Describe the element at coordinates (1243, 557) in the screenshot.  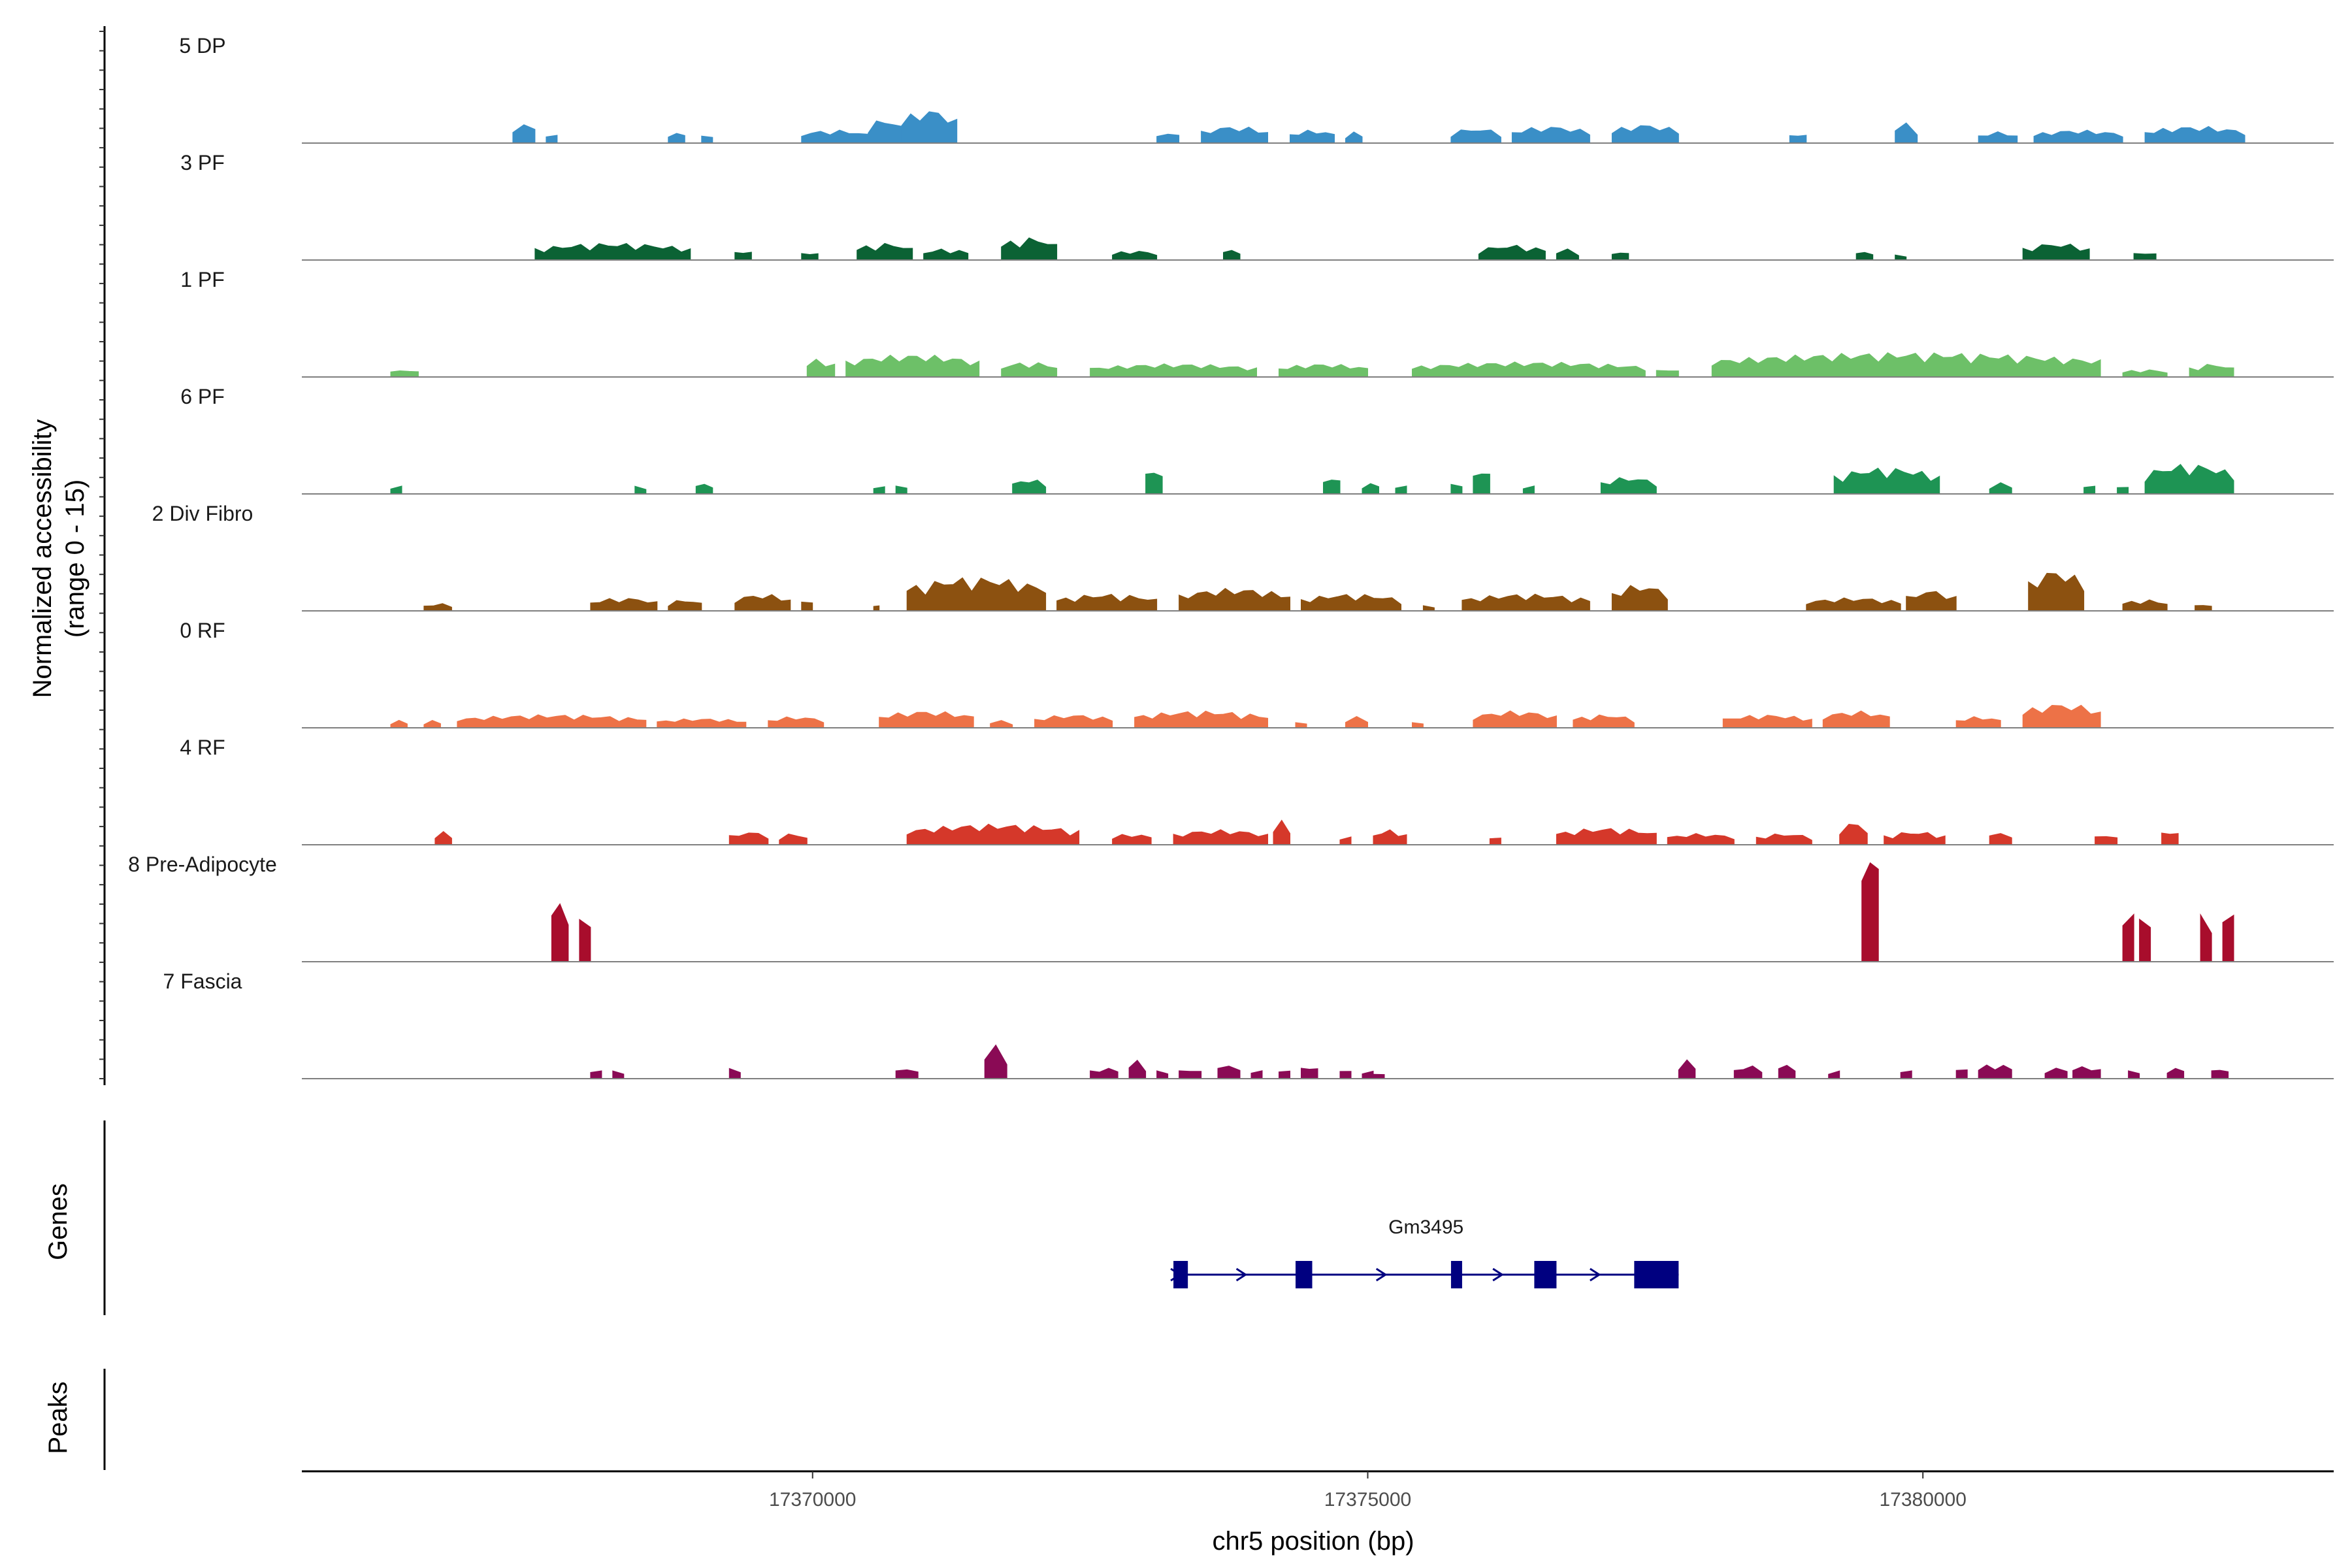
I see `track-2-div-fibro: 2 Div Fibro` at that location.